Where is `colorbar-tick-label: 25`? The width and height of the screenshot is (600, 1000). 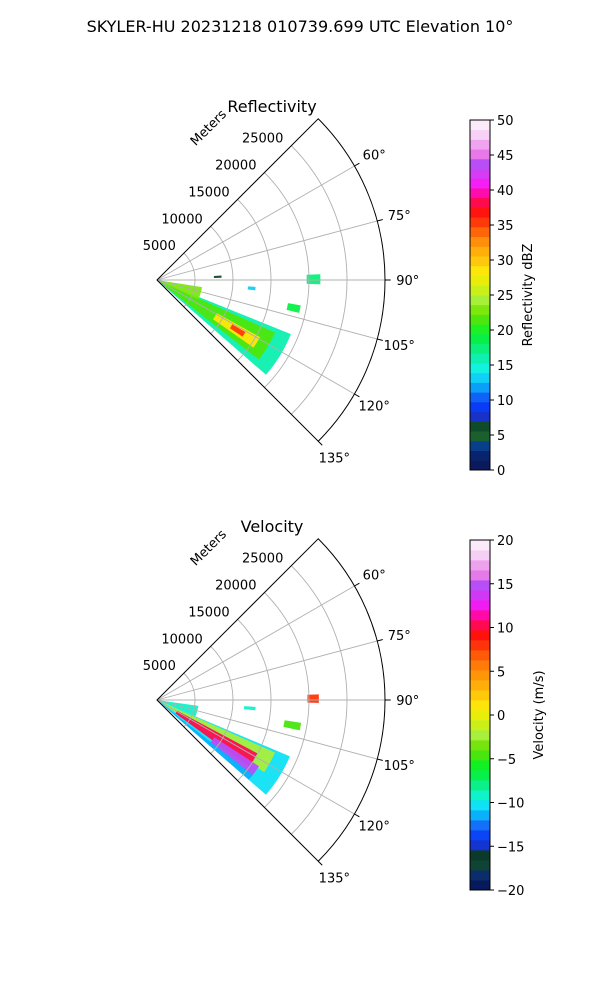 colorbar-tick-label: 25 is located at coordinates (505, 296).